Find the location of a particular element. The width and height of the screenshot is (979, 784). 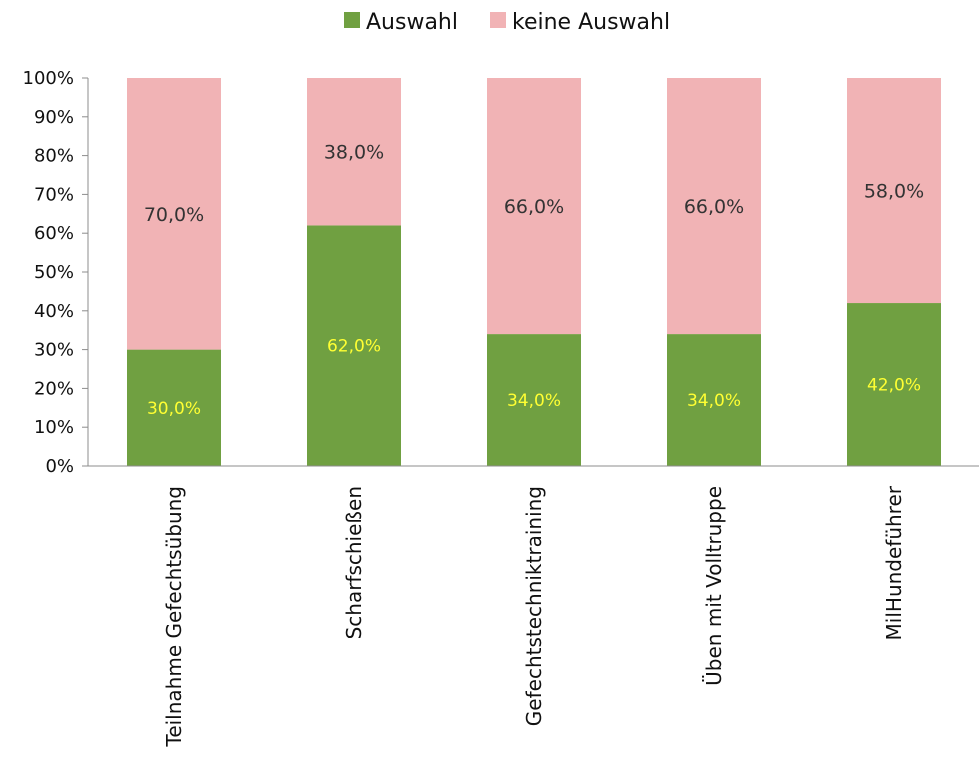

y-axis: 0% 10% 20% 30% 40% 50% 60% 70% 80% 90% 100% is located at coordinates (56, 272).